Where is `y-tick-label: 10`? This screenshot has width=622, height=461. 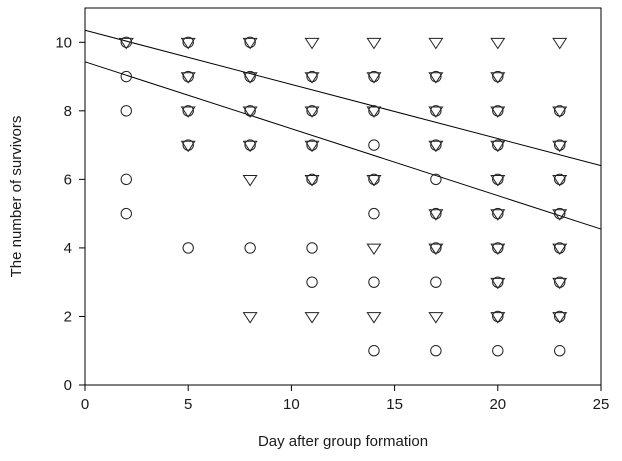
y-tick-label: 10 is located at coordinates (63, 42).